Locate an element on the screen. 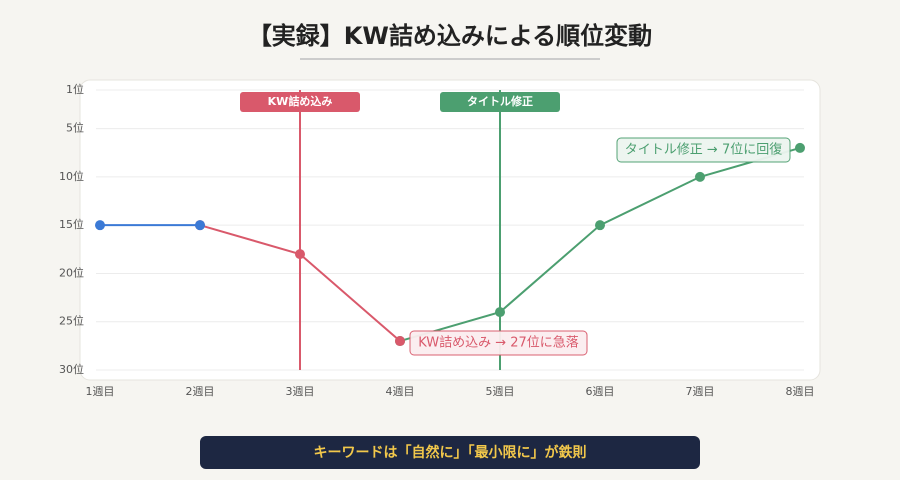 The height and width of the screenshot is (480, 900). x-tick-label: 3週目 is located at coordinates (300, 391).